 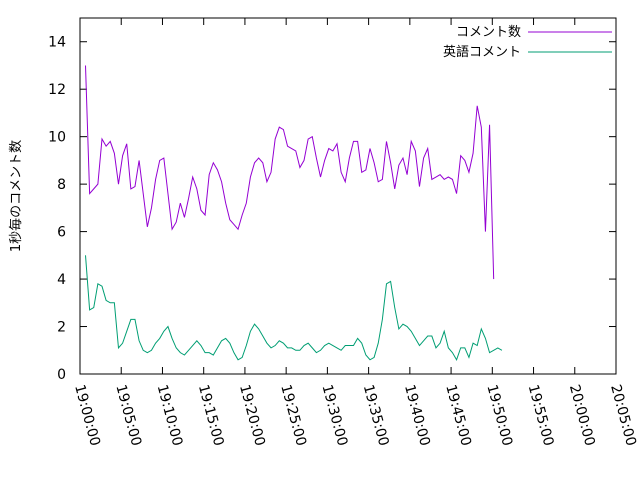 I want to click on y-tick-label: 2, so click(x=61, y=328).